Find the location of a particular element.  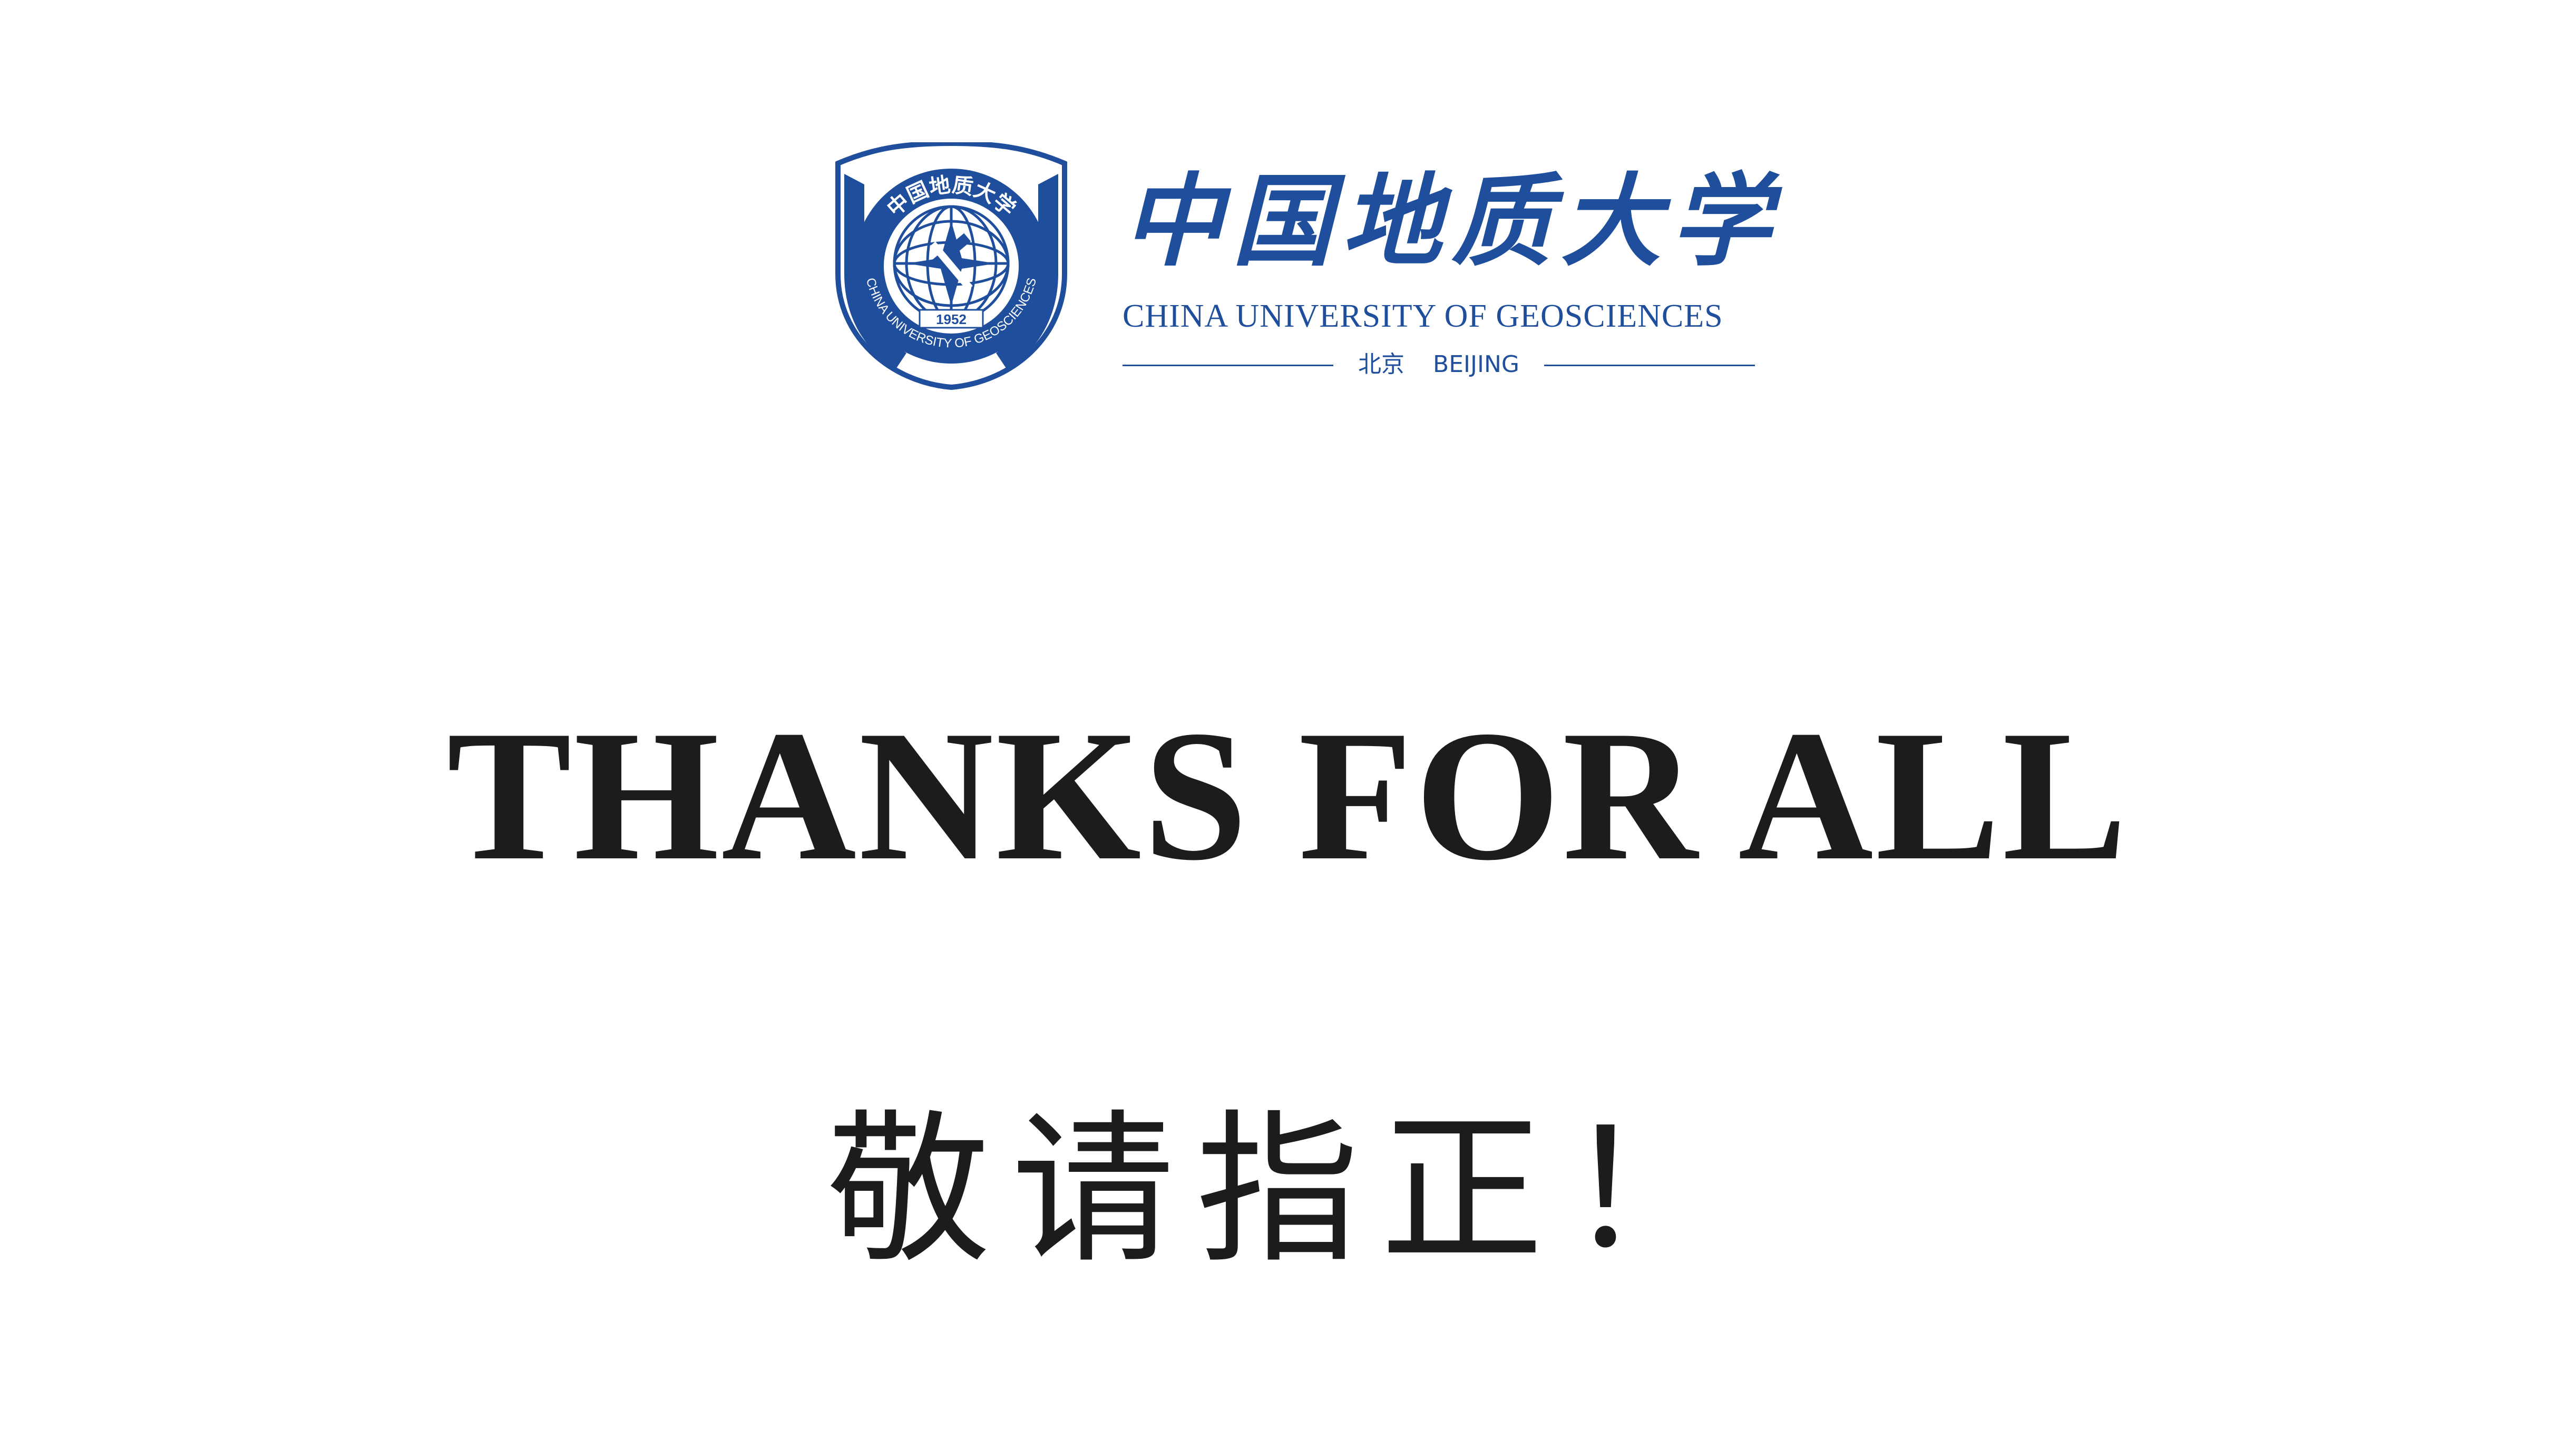

location-text: 北京 BEIJING is located at coordinates (1438, 364).